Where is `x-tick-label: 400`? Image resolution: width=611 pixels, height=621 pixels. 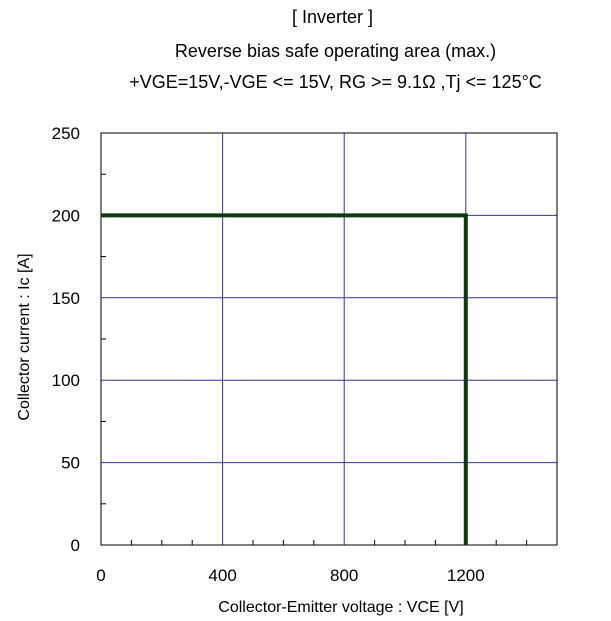
x-tick-label: 400 is located at coordinates (222, 575).